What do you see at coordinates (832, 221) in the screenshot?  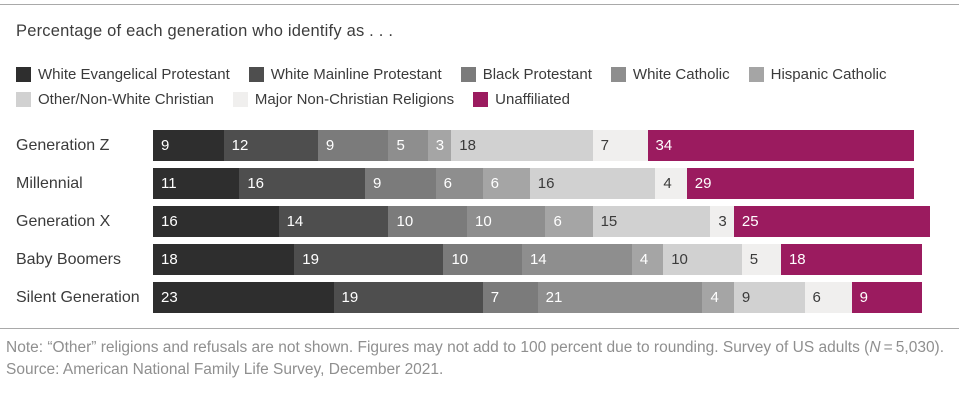 I see `bar-segment: 25` at bounding box center [832, 221].